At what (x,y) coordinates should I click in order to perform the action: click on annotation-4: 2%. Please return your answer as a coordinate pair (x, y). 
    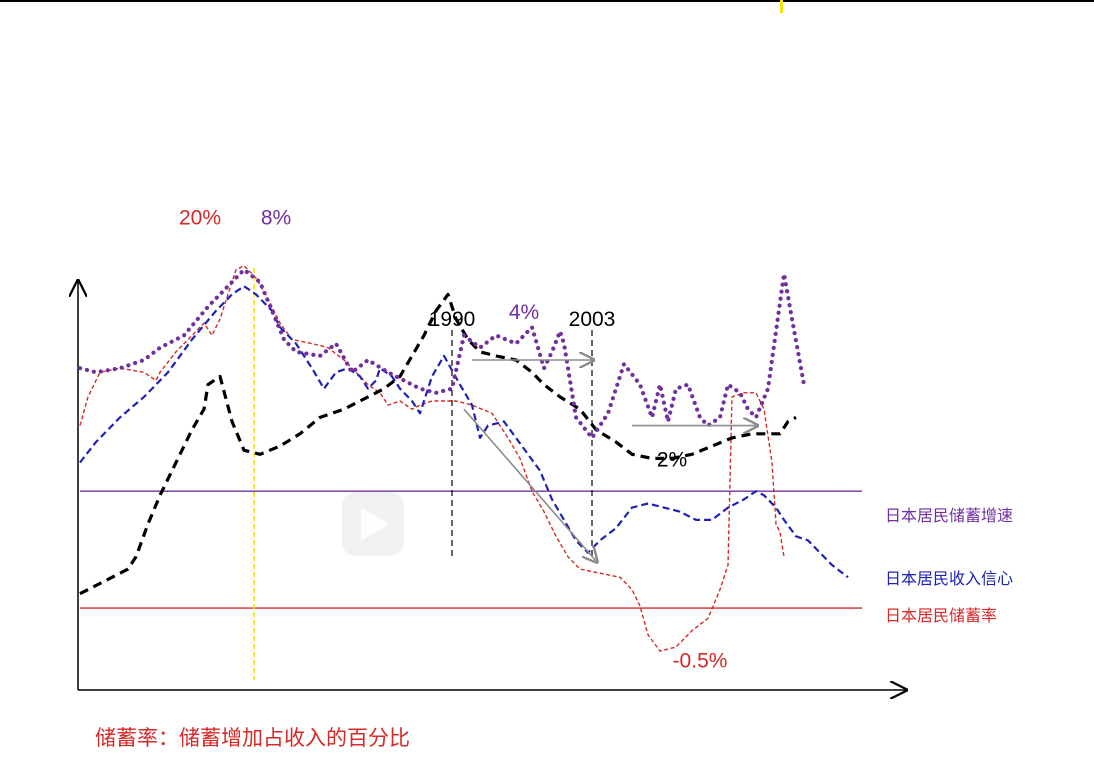
    Looking at the image, I should click on (672, 460).